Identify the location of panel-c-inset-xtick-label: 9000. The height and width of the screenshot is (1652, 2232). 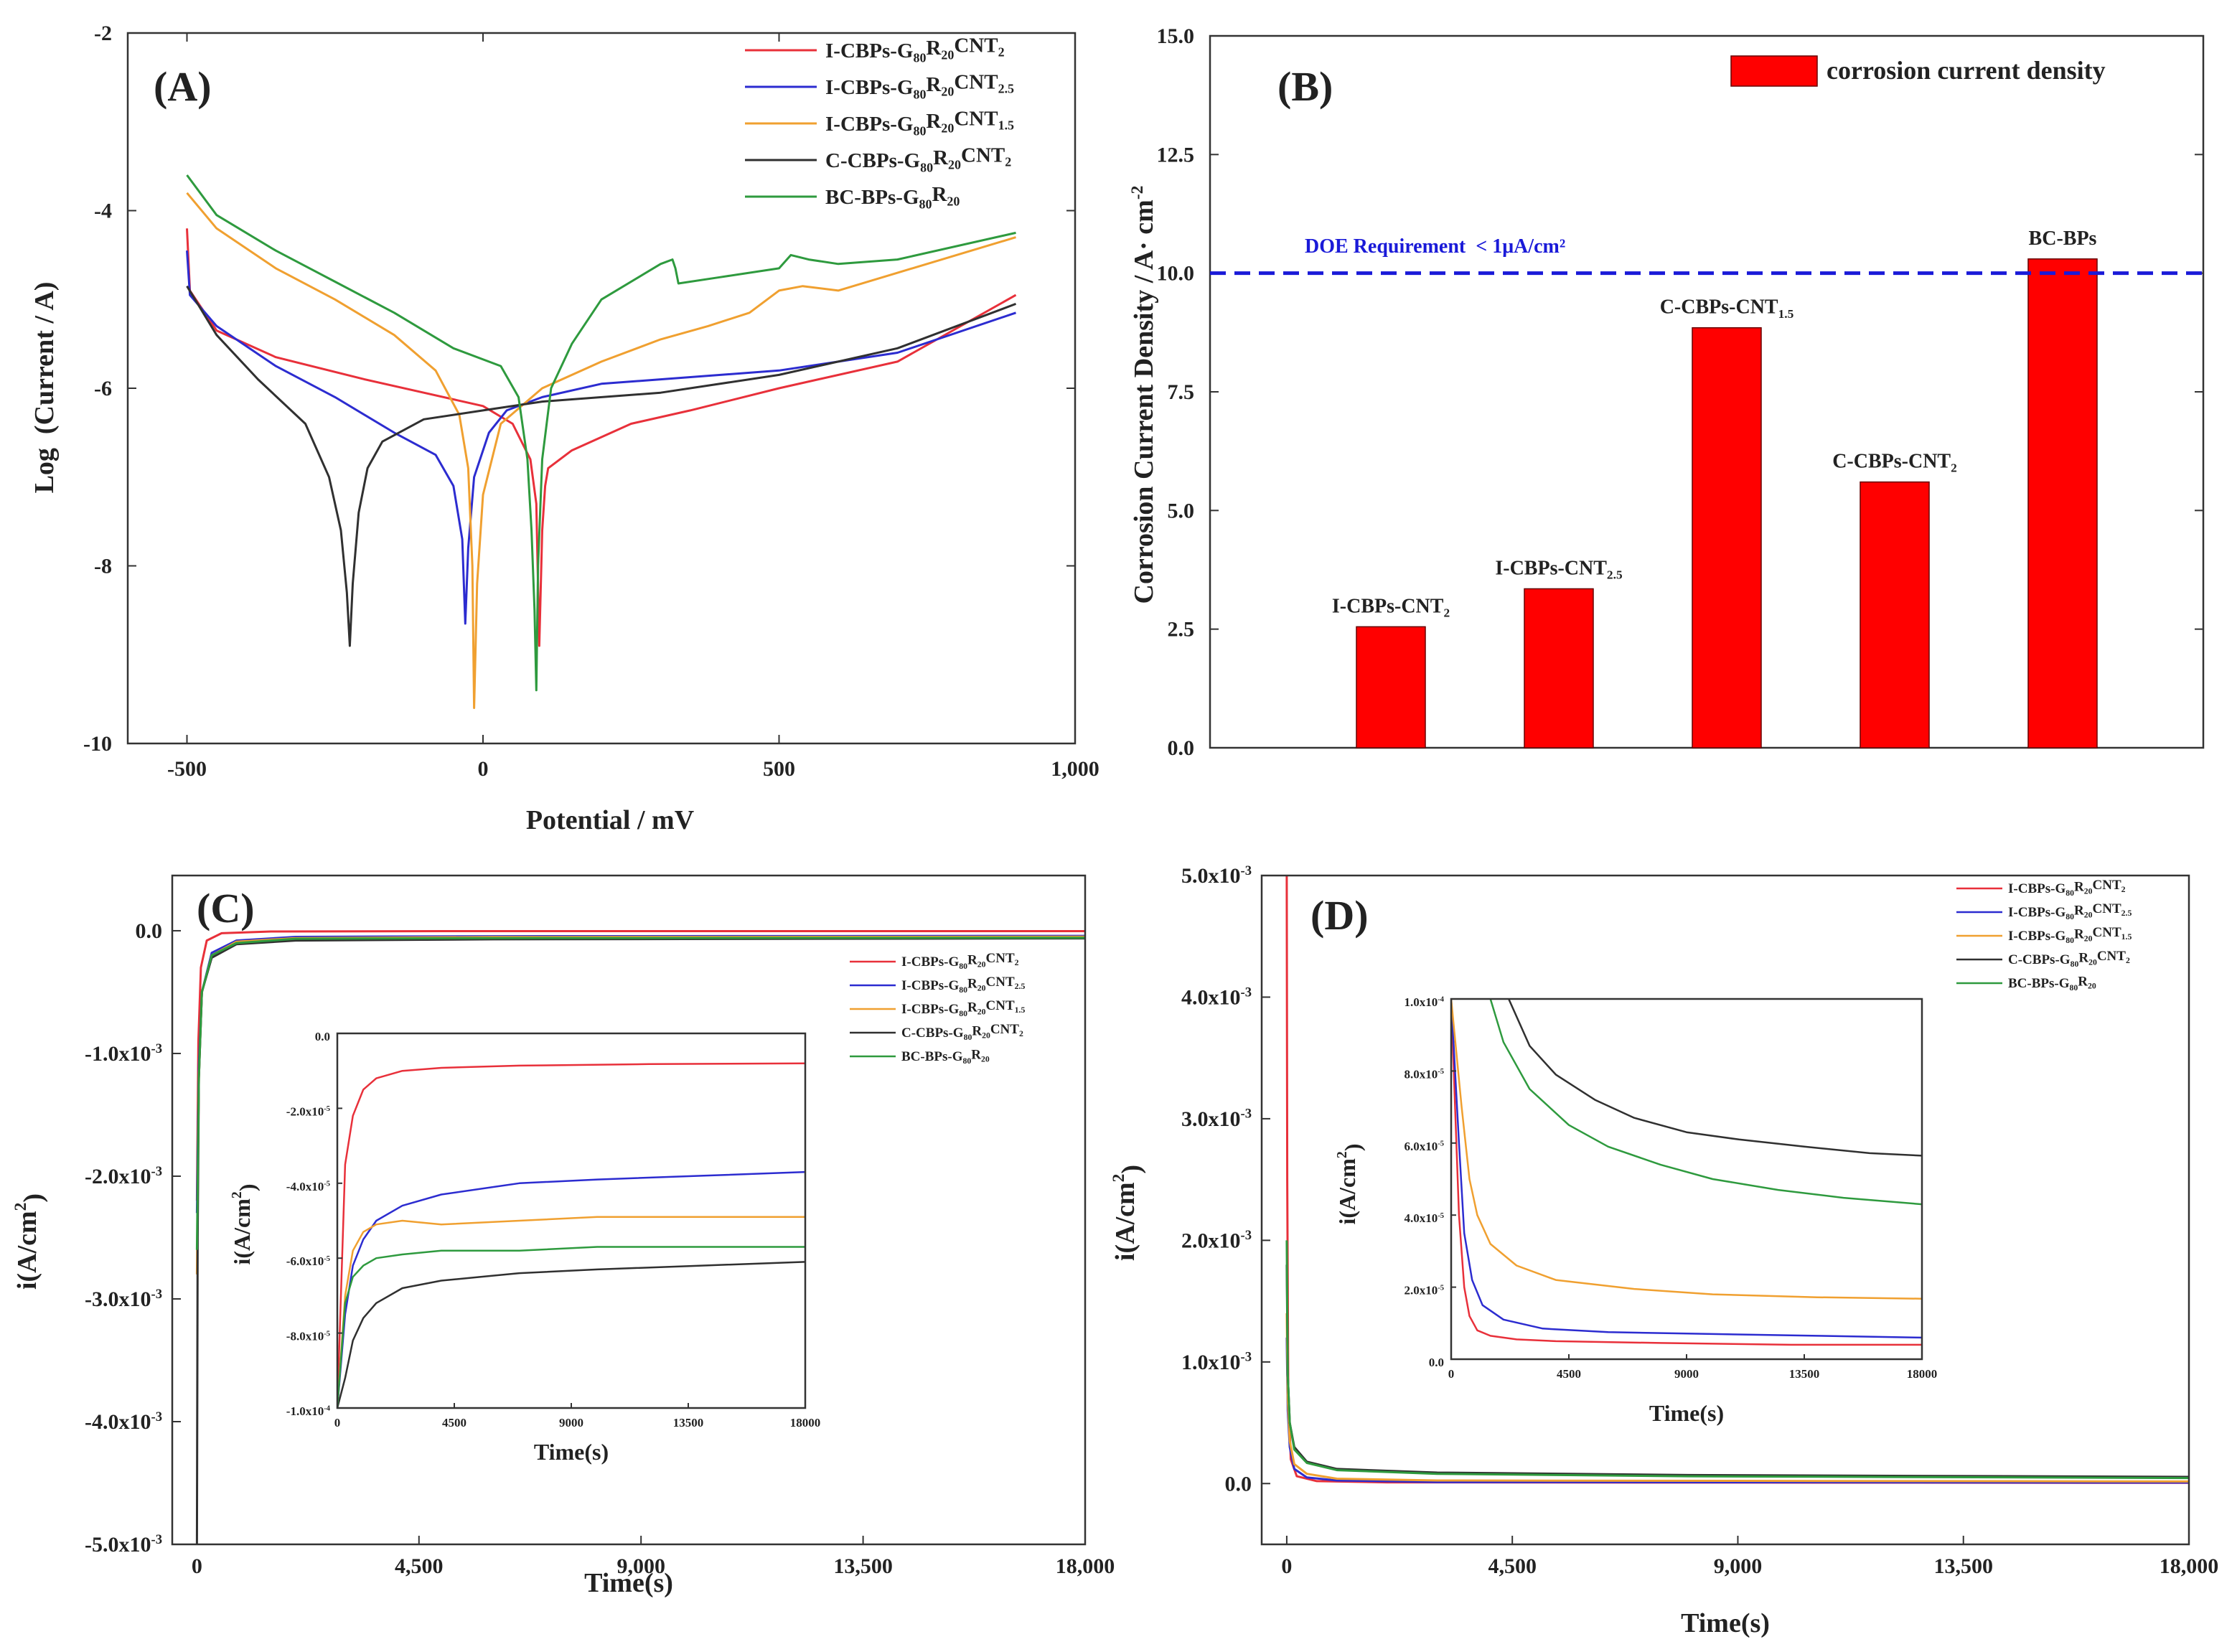
(571, 1423).